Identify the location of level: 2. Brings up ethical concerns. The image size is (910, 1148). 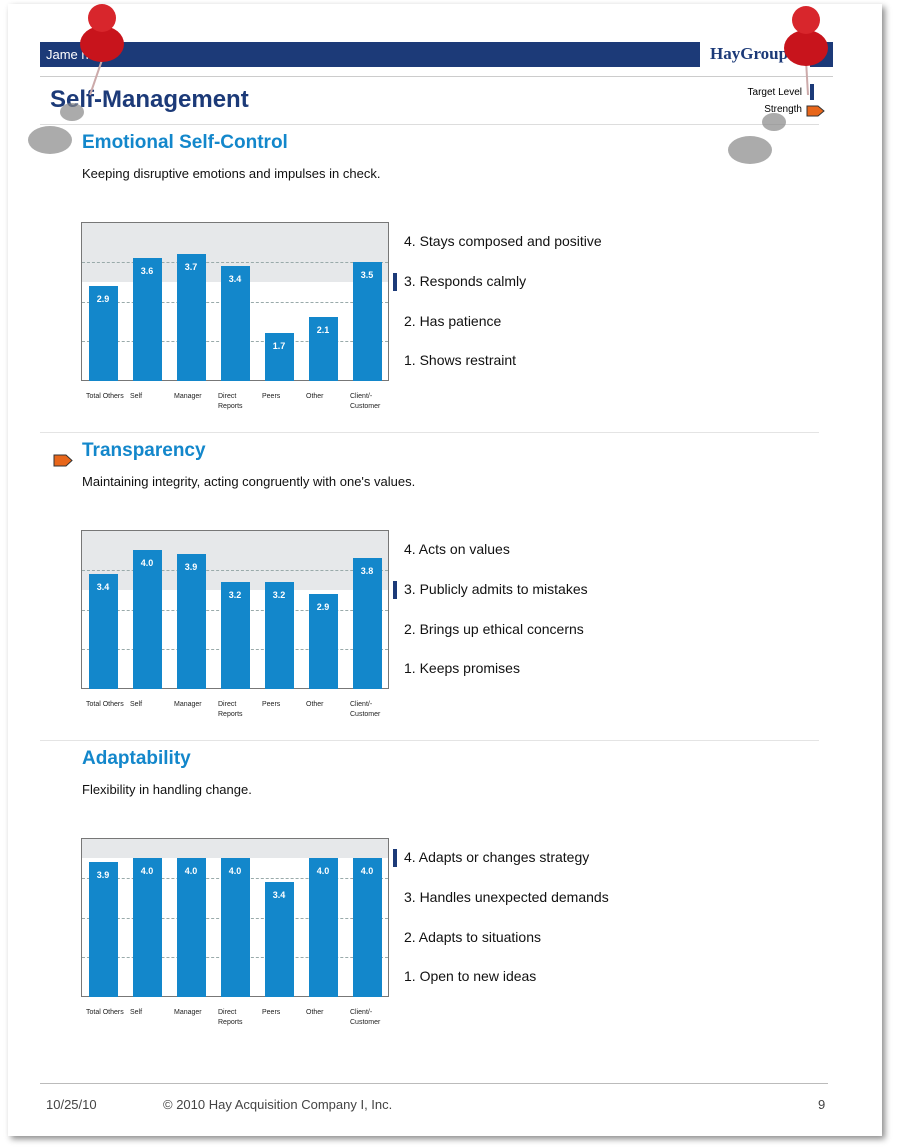
(494, 628).